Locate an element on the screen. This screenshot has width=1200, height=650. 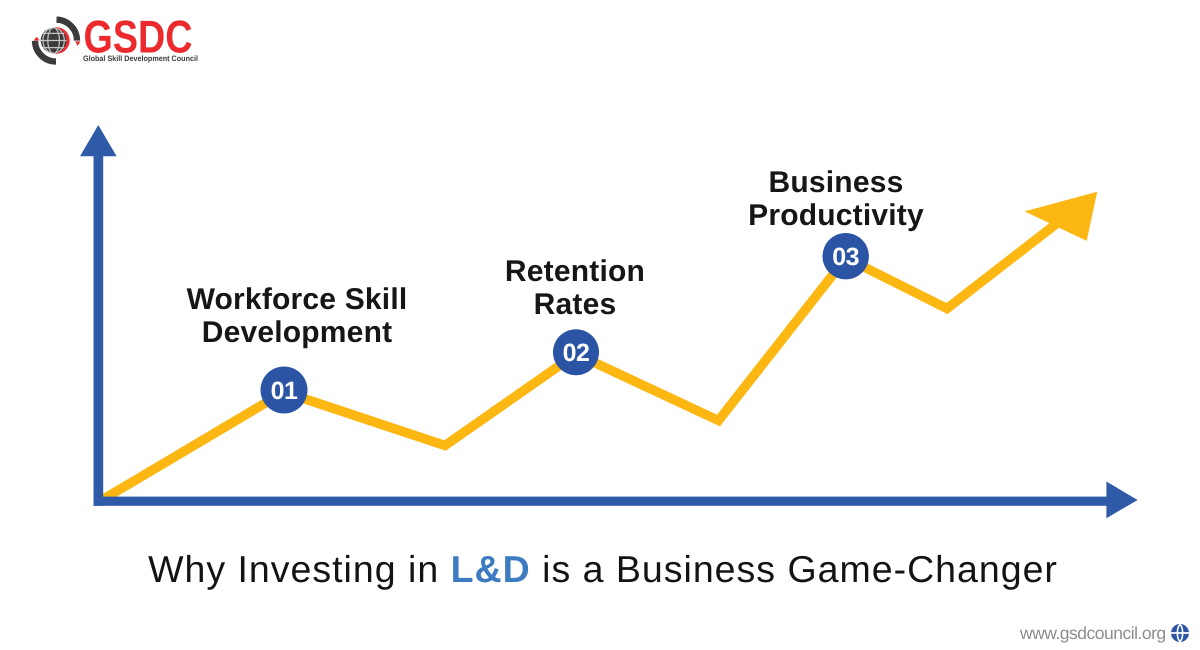
svg-text: 02 is located at coordinates (576, 353).